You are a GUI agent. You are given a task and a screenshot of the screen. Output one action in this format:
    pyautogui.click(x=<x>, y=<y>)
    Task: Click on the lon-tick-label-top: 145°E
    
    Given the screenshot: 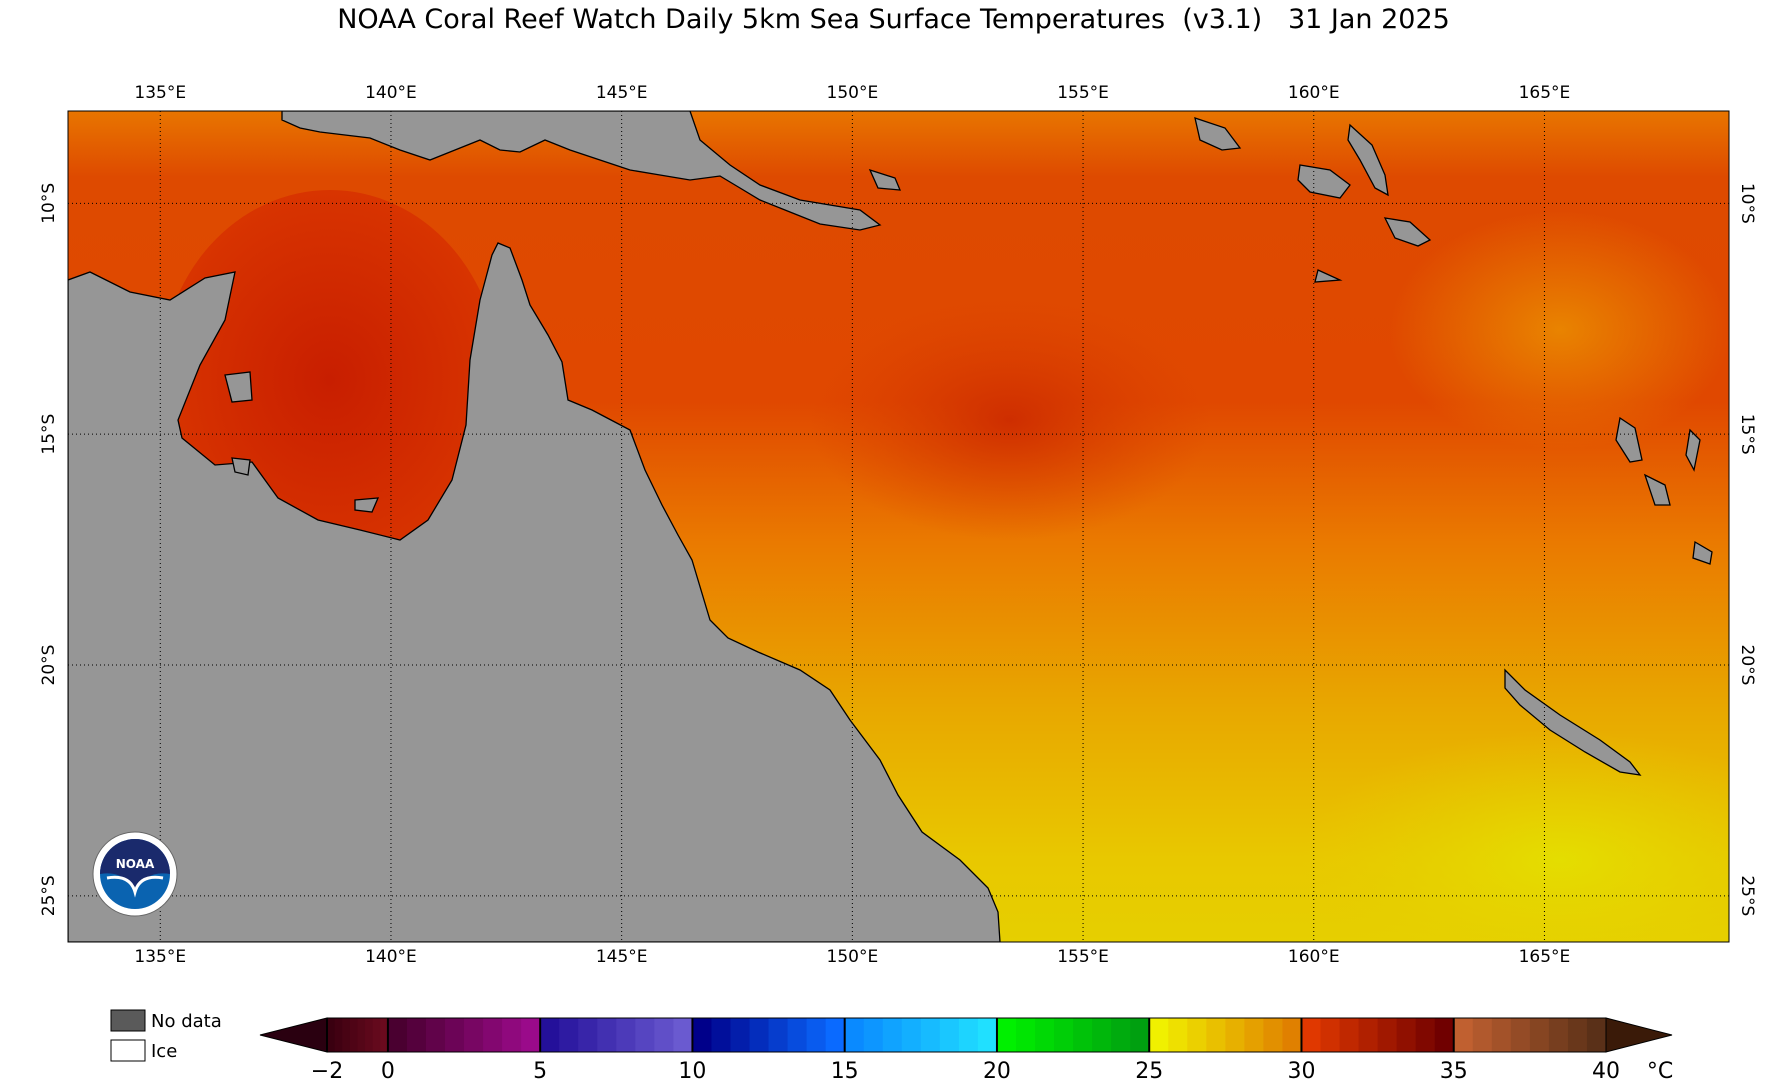 What is the action you would take?
    pyautogui.click(x=622, y=93)
    